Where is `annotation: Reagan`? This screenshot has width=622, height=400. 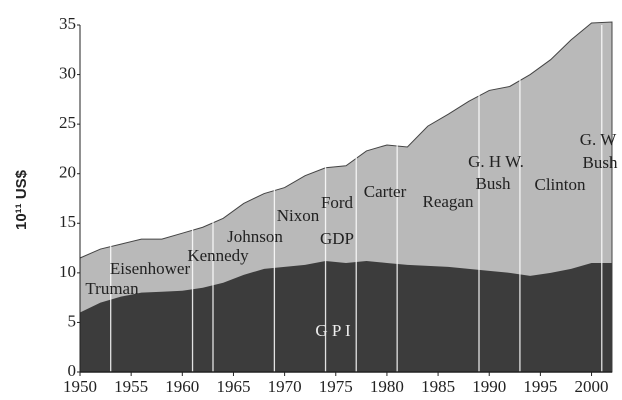
annotation: Reagan is located at coordinates (448, 201).